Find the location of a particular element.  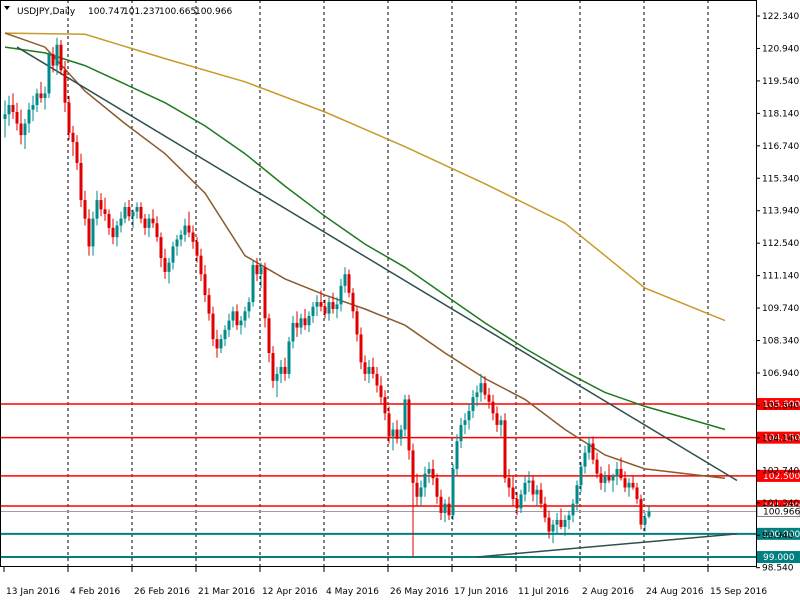

open-value: 100.747 is located at coordinates (106, 12).